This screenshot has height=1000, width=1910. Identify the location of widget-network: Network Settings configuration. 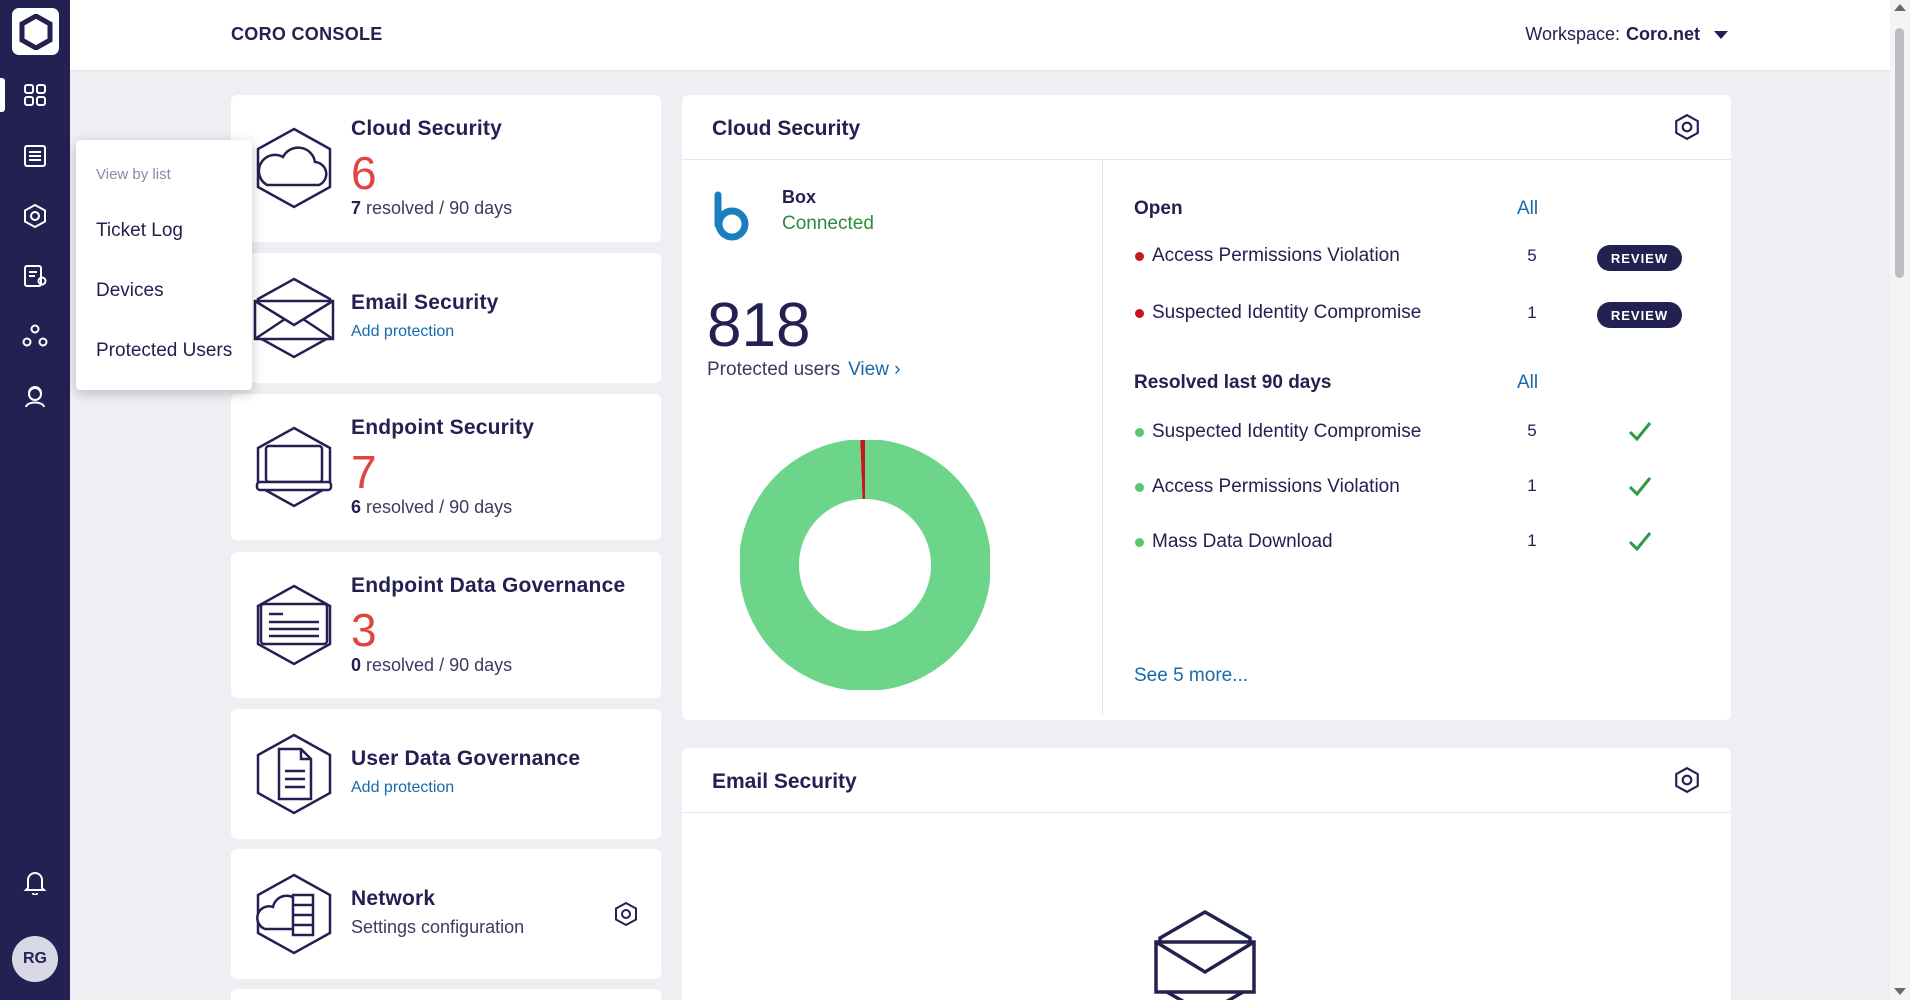
(446, 914).